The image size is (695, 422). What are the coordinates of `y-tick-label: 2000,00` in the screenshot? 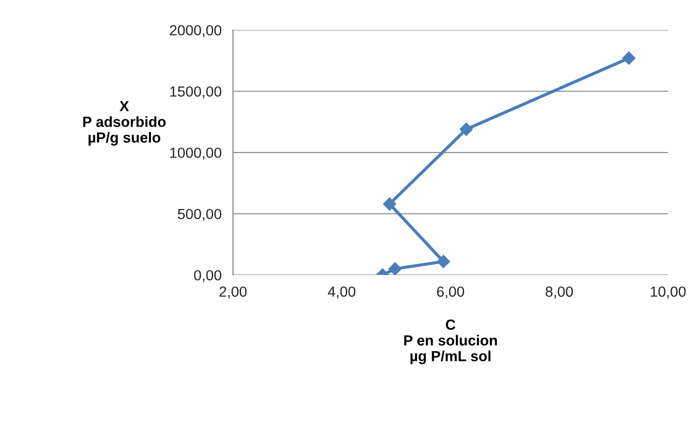 It's located at (196, 31).